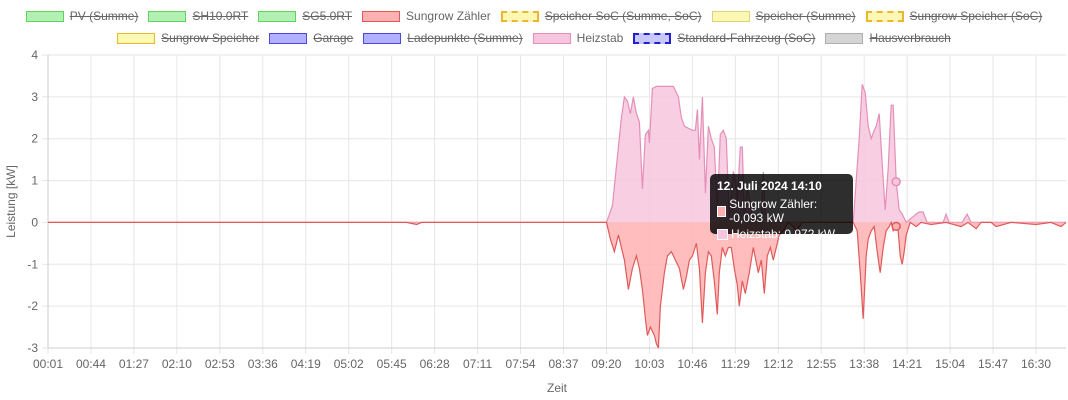  I want to click on x-tick-label: 14:21, so click(907, 364).